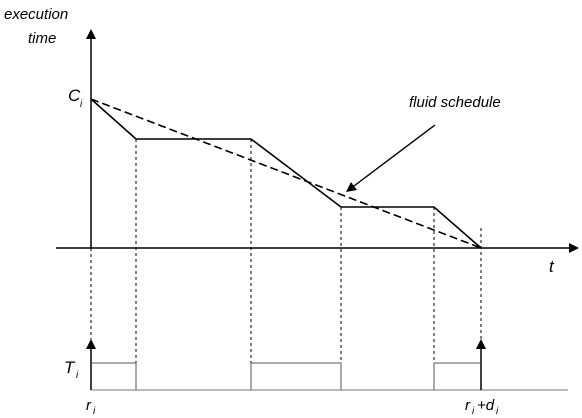 The height and width of the screenshot is (418, 582). Describe the element at coordinates (36, 14) in the screenshot. I see `y-axis-label-line1: execution` at that location.